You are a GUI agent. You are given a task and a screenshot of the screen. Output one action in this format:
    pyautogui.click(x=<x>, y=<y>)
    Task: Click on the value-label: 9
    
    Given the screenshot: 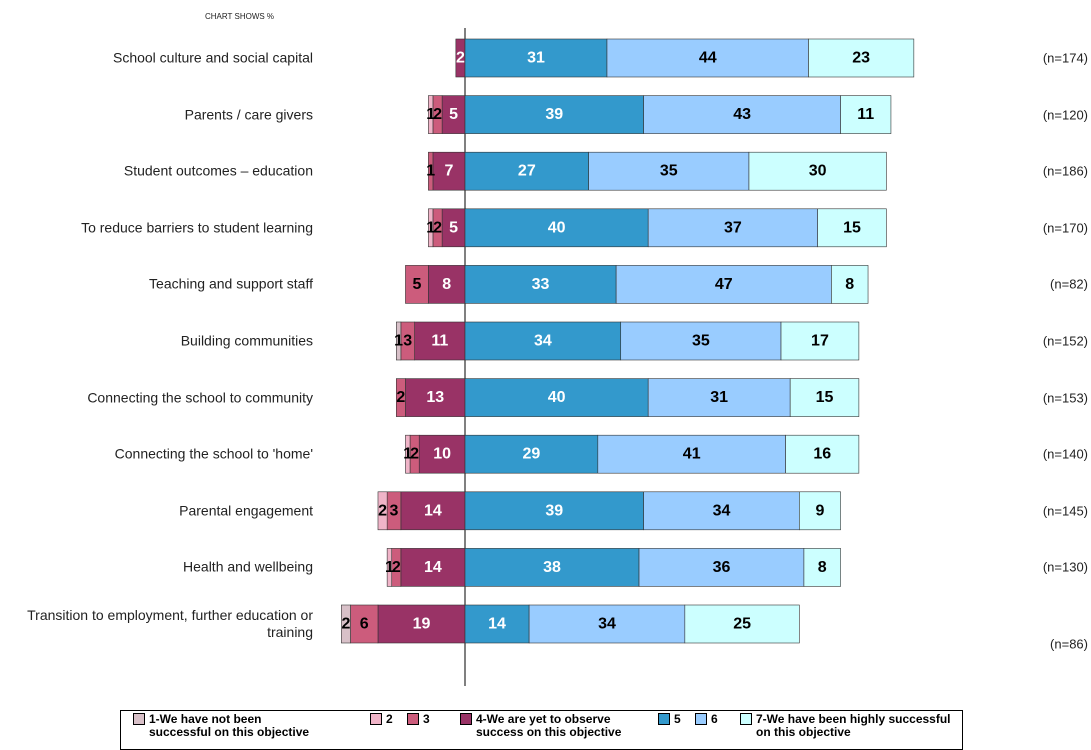 What is the action you would take?
    pyautogui.click(x=819, y=510)
    